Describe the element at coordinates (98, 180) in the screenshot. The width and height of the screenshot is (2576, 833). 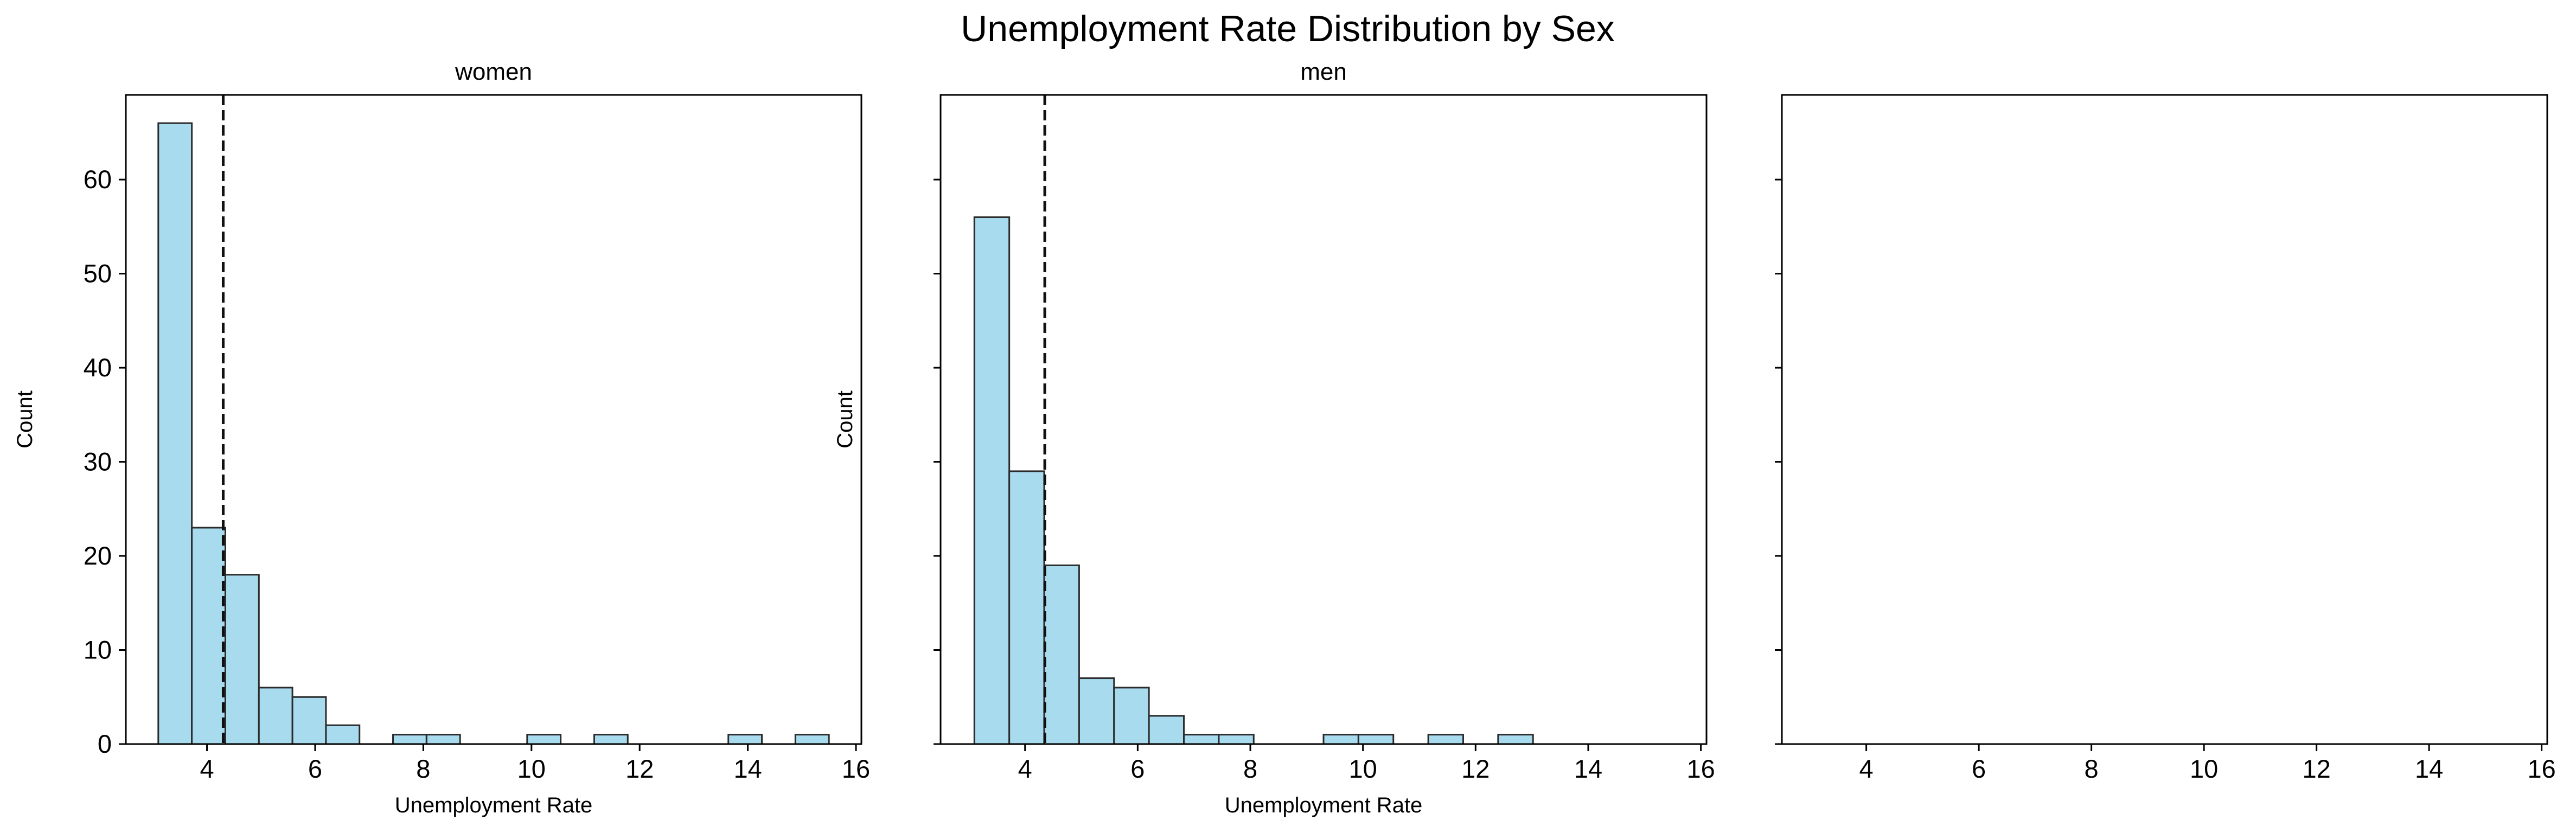
I see `y-tick-label: 60` at that location.